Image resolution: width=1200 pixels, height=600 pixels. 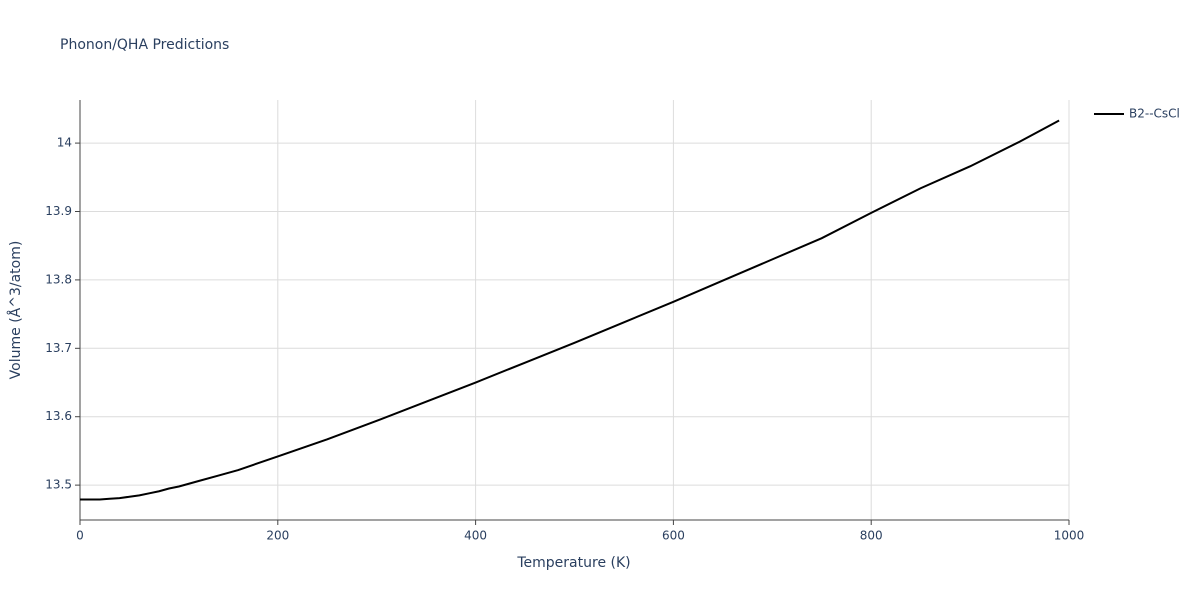 I want to click on x-tick-label: 400, so click(x=475, y=536).